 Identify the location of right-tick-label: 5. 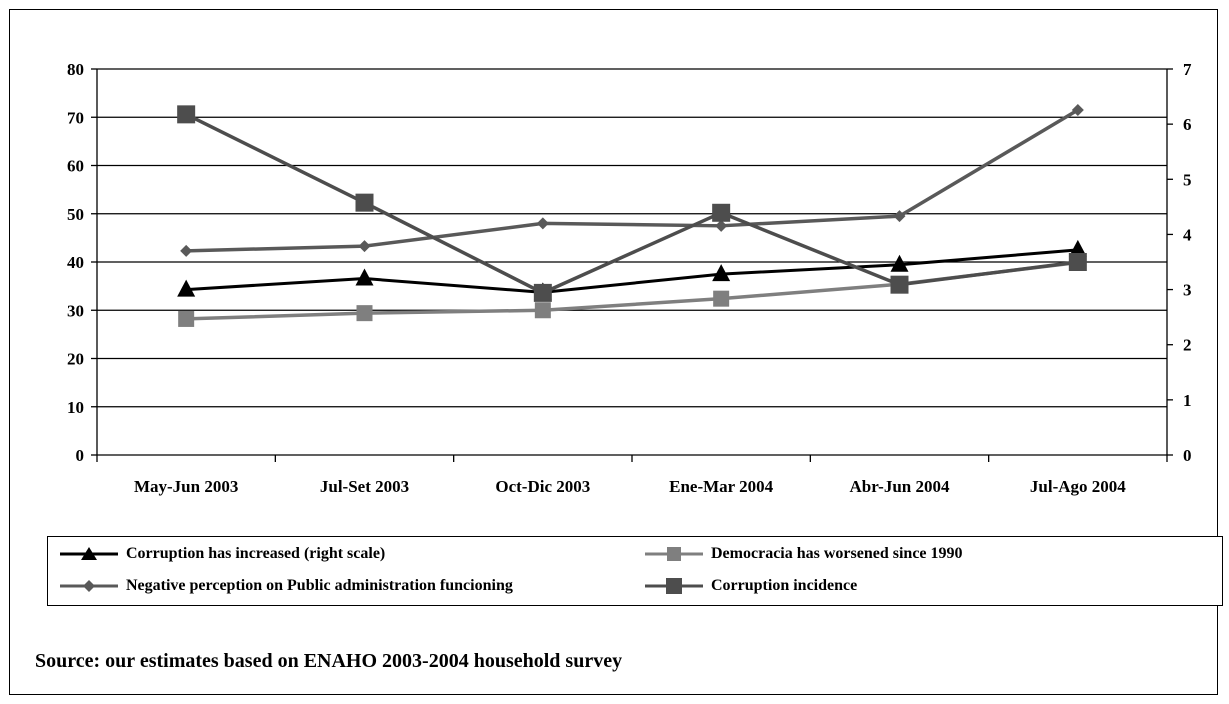
(1187, 179).